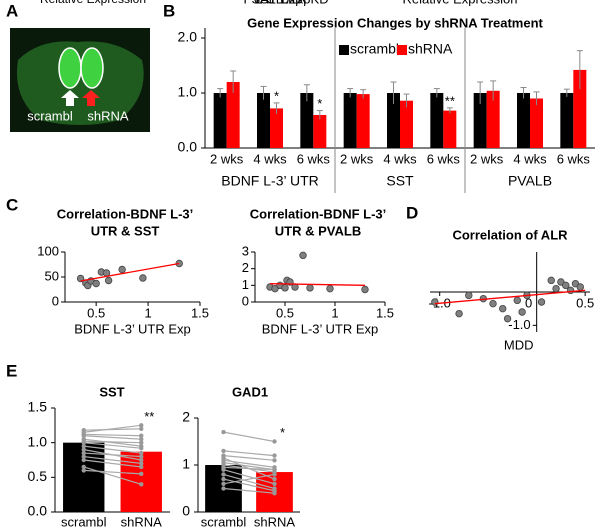 The width and height of the screenshot is (600, 531). What do you see at coordinates (70, 98) in the screenshot?
I see `arrow` at bounding box center [70, 98].